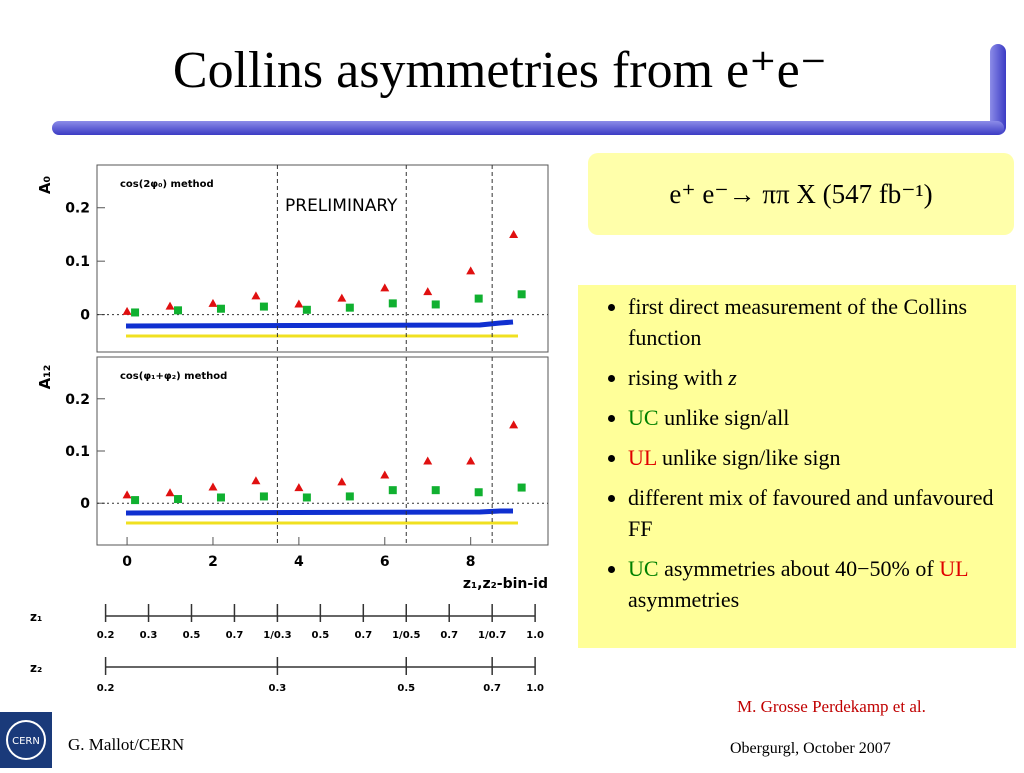  I want to click on panel-title: cos(φ₁+φ₂) method, so click(173, 376).